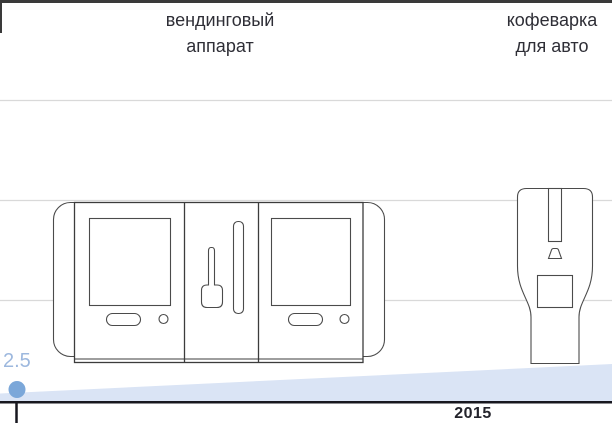  Describe the element at coordinates (17, 389) in the screenshot. I see `data-point-marker` at that location.